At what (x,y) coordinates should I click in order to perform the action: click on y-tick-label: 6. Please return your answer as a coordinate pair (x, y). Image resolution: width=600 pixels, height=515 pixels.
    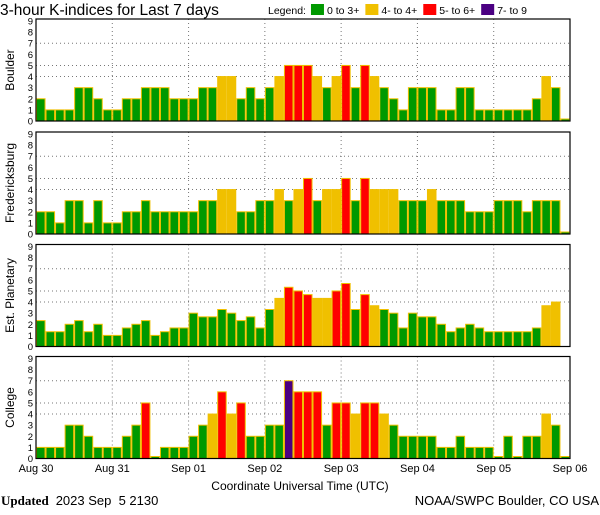
    Looking at the image, I should click on (30, 168).